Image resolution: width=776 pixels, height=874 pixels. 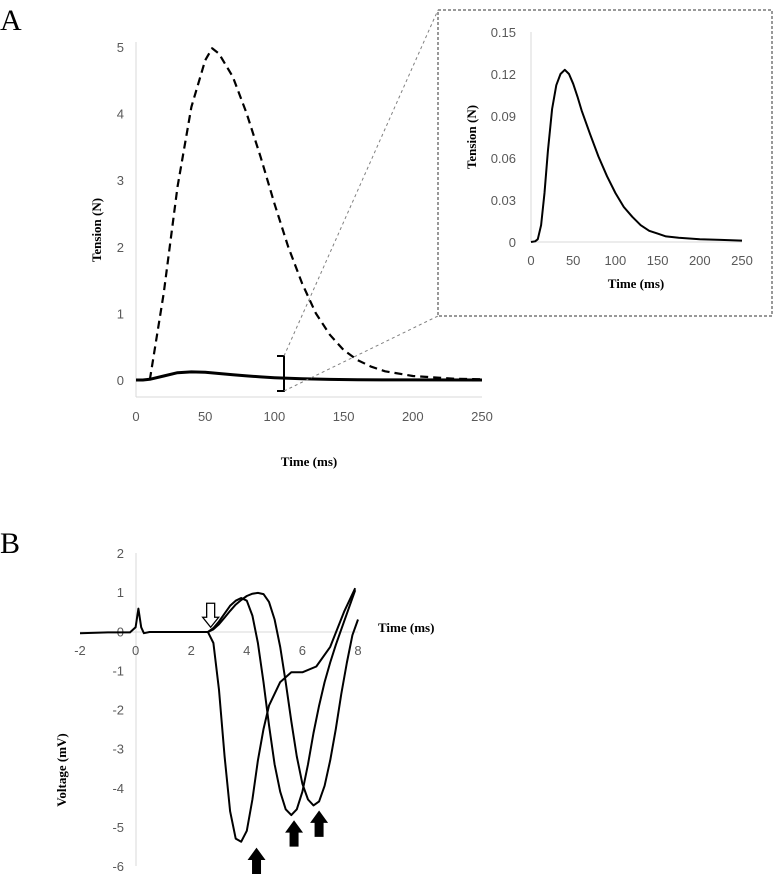 What do you see at coordinates (406, 627) in the screenshot?
I see `b-x-axis-title: Time (ms)` at bounding box center [406, 627].